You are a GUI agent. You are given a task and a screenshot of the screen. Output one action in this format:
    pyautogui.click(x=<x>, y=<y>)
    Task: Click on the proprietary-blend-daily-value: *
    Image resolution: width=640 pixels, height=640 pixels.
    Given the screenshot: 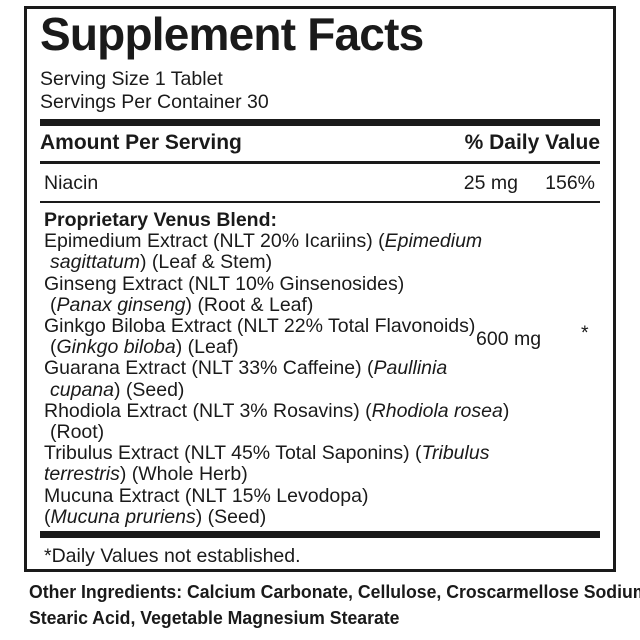 What is the action you would take?
    pyautogui.click(x=585, y=333)
    